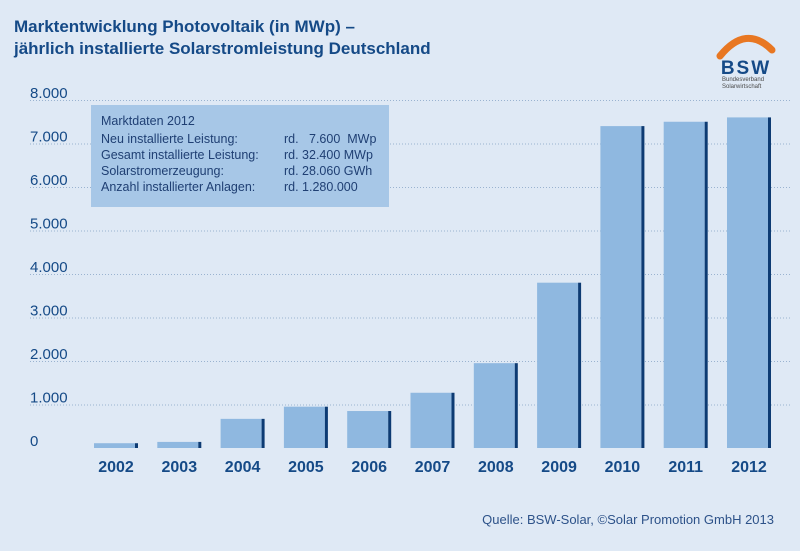 The height and width of the screenshot is (551, 800). What do you see at coordinates (494, 405) in the screenshot?
I see `bar-2008` at bounding box center [494, 405].